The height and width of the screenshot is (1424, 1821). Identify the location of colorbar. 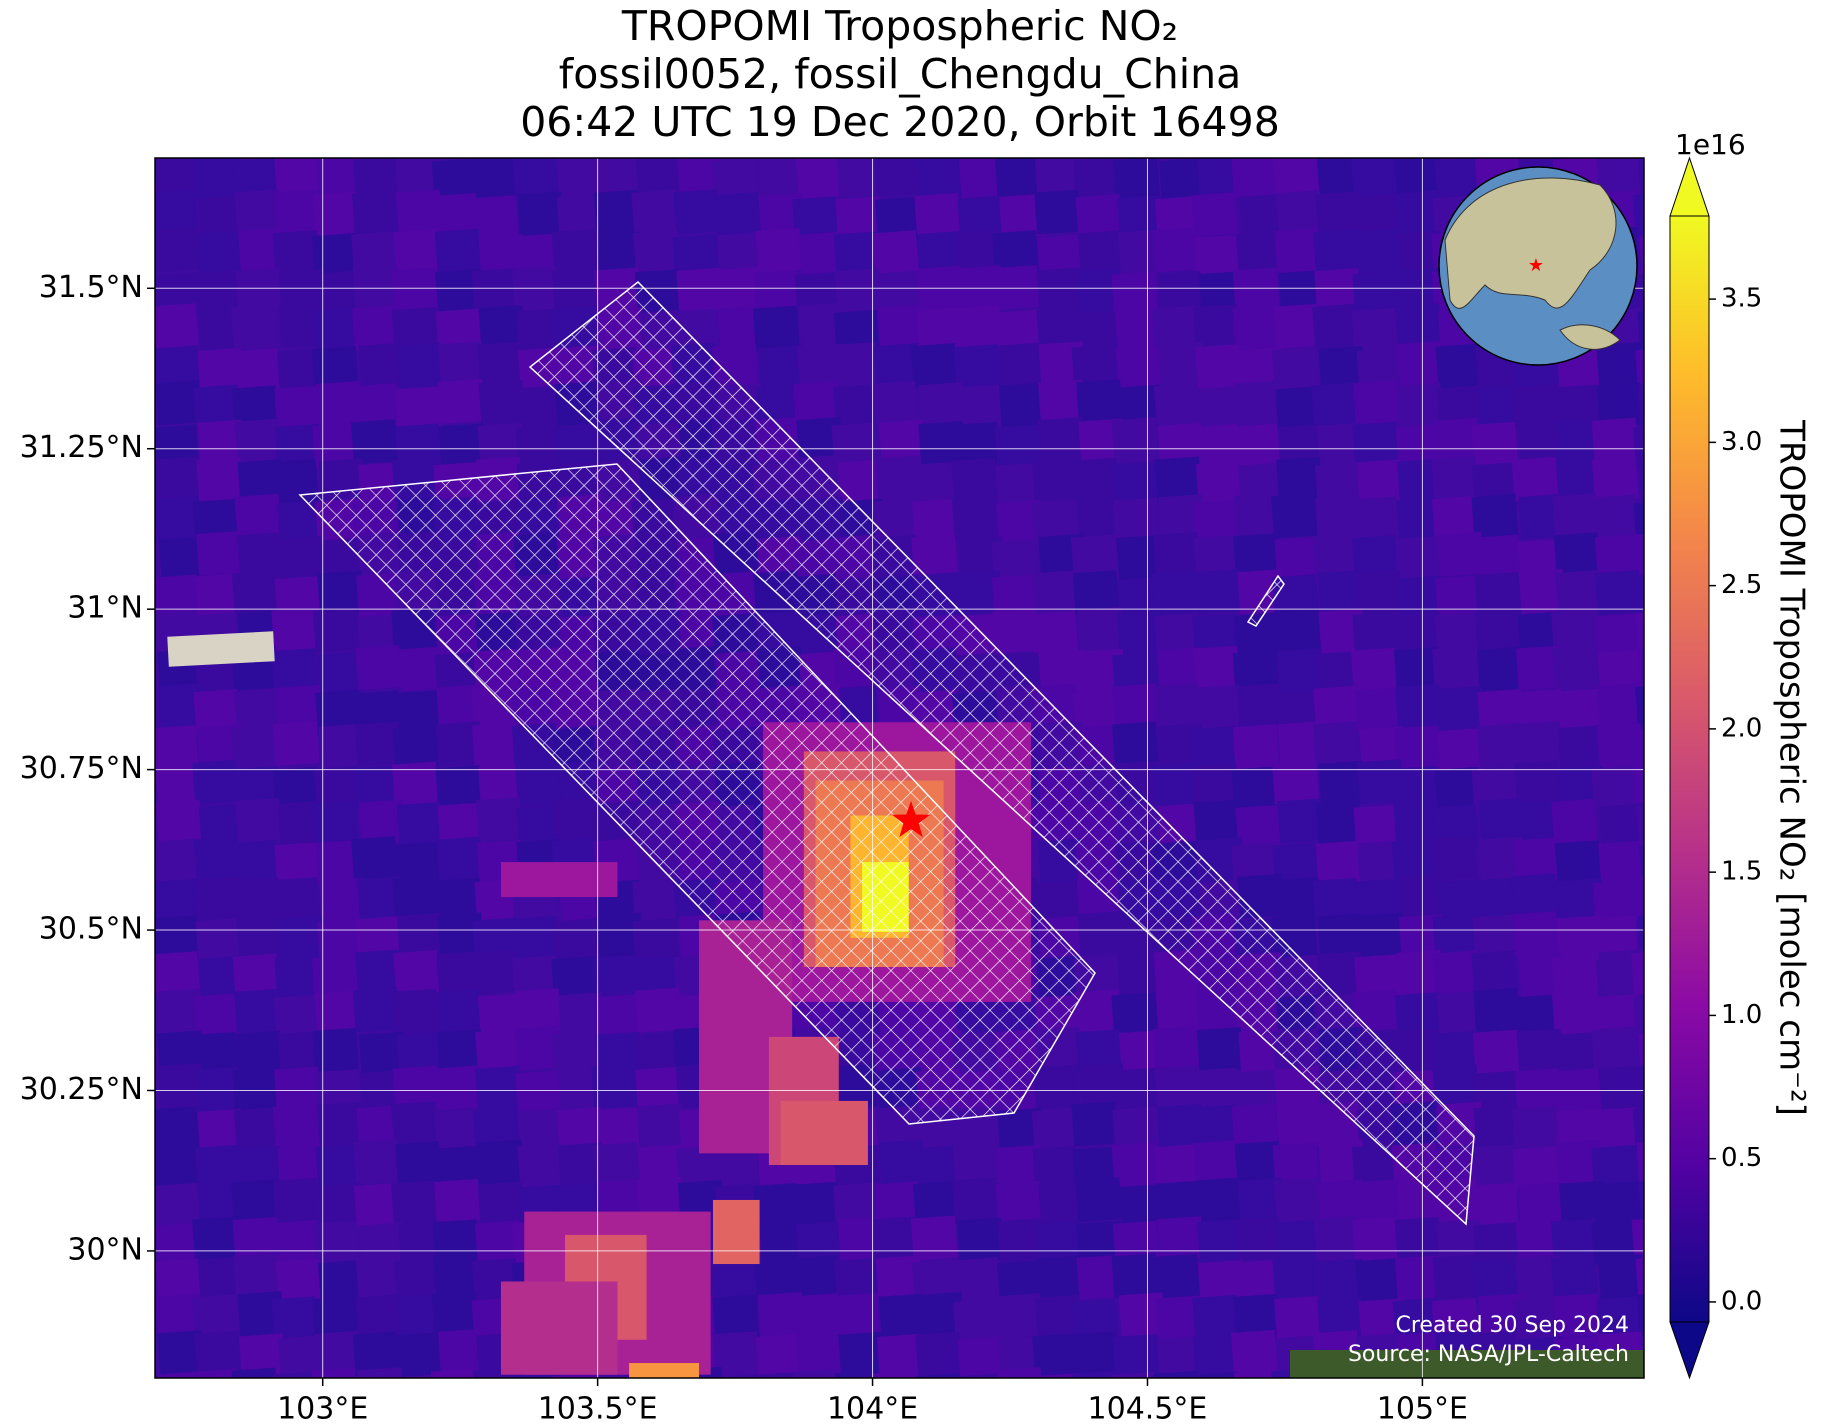
(1689, 769).